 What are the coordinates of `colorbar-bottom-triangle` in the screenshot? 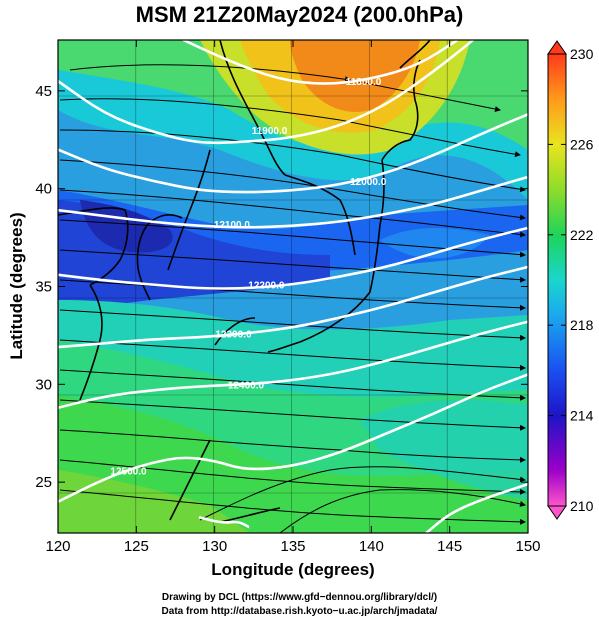 It's located at (557, 512).